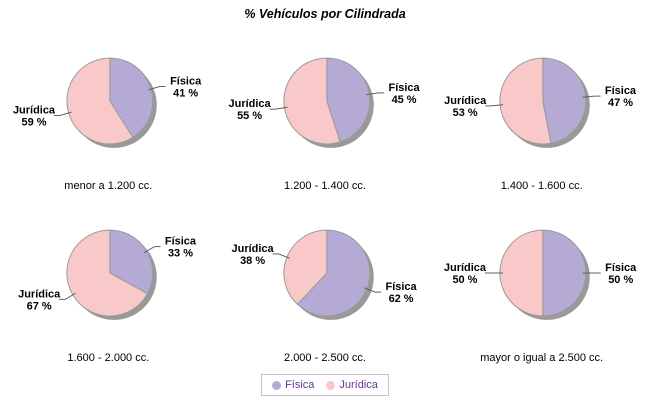 This screenshot has height=400, width=650. I want to click on legend-item-juridica: Jurídica, so click(352, 385).